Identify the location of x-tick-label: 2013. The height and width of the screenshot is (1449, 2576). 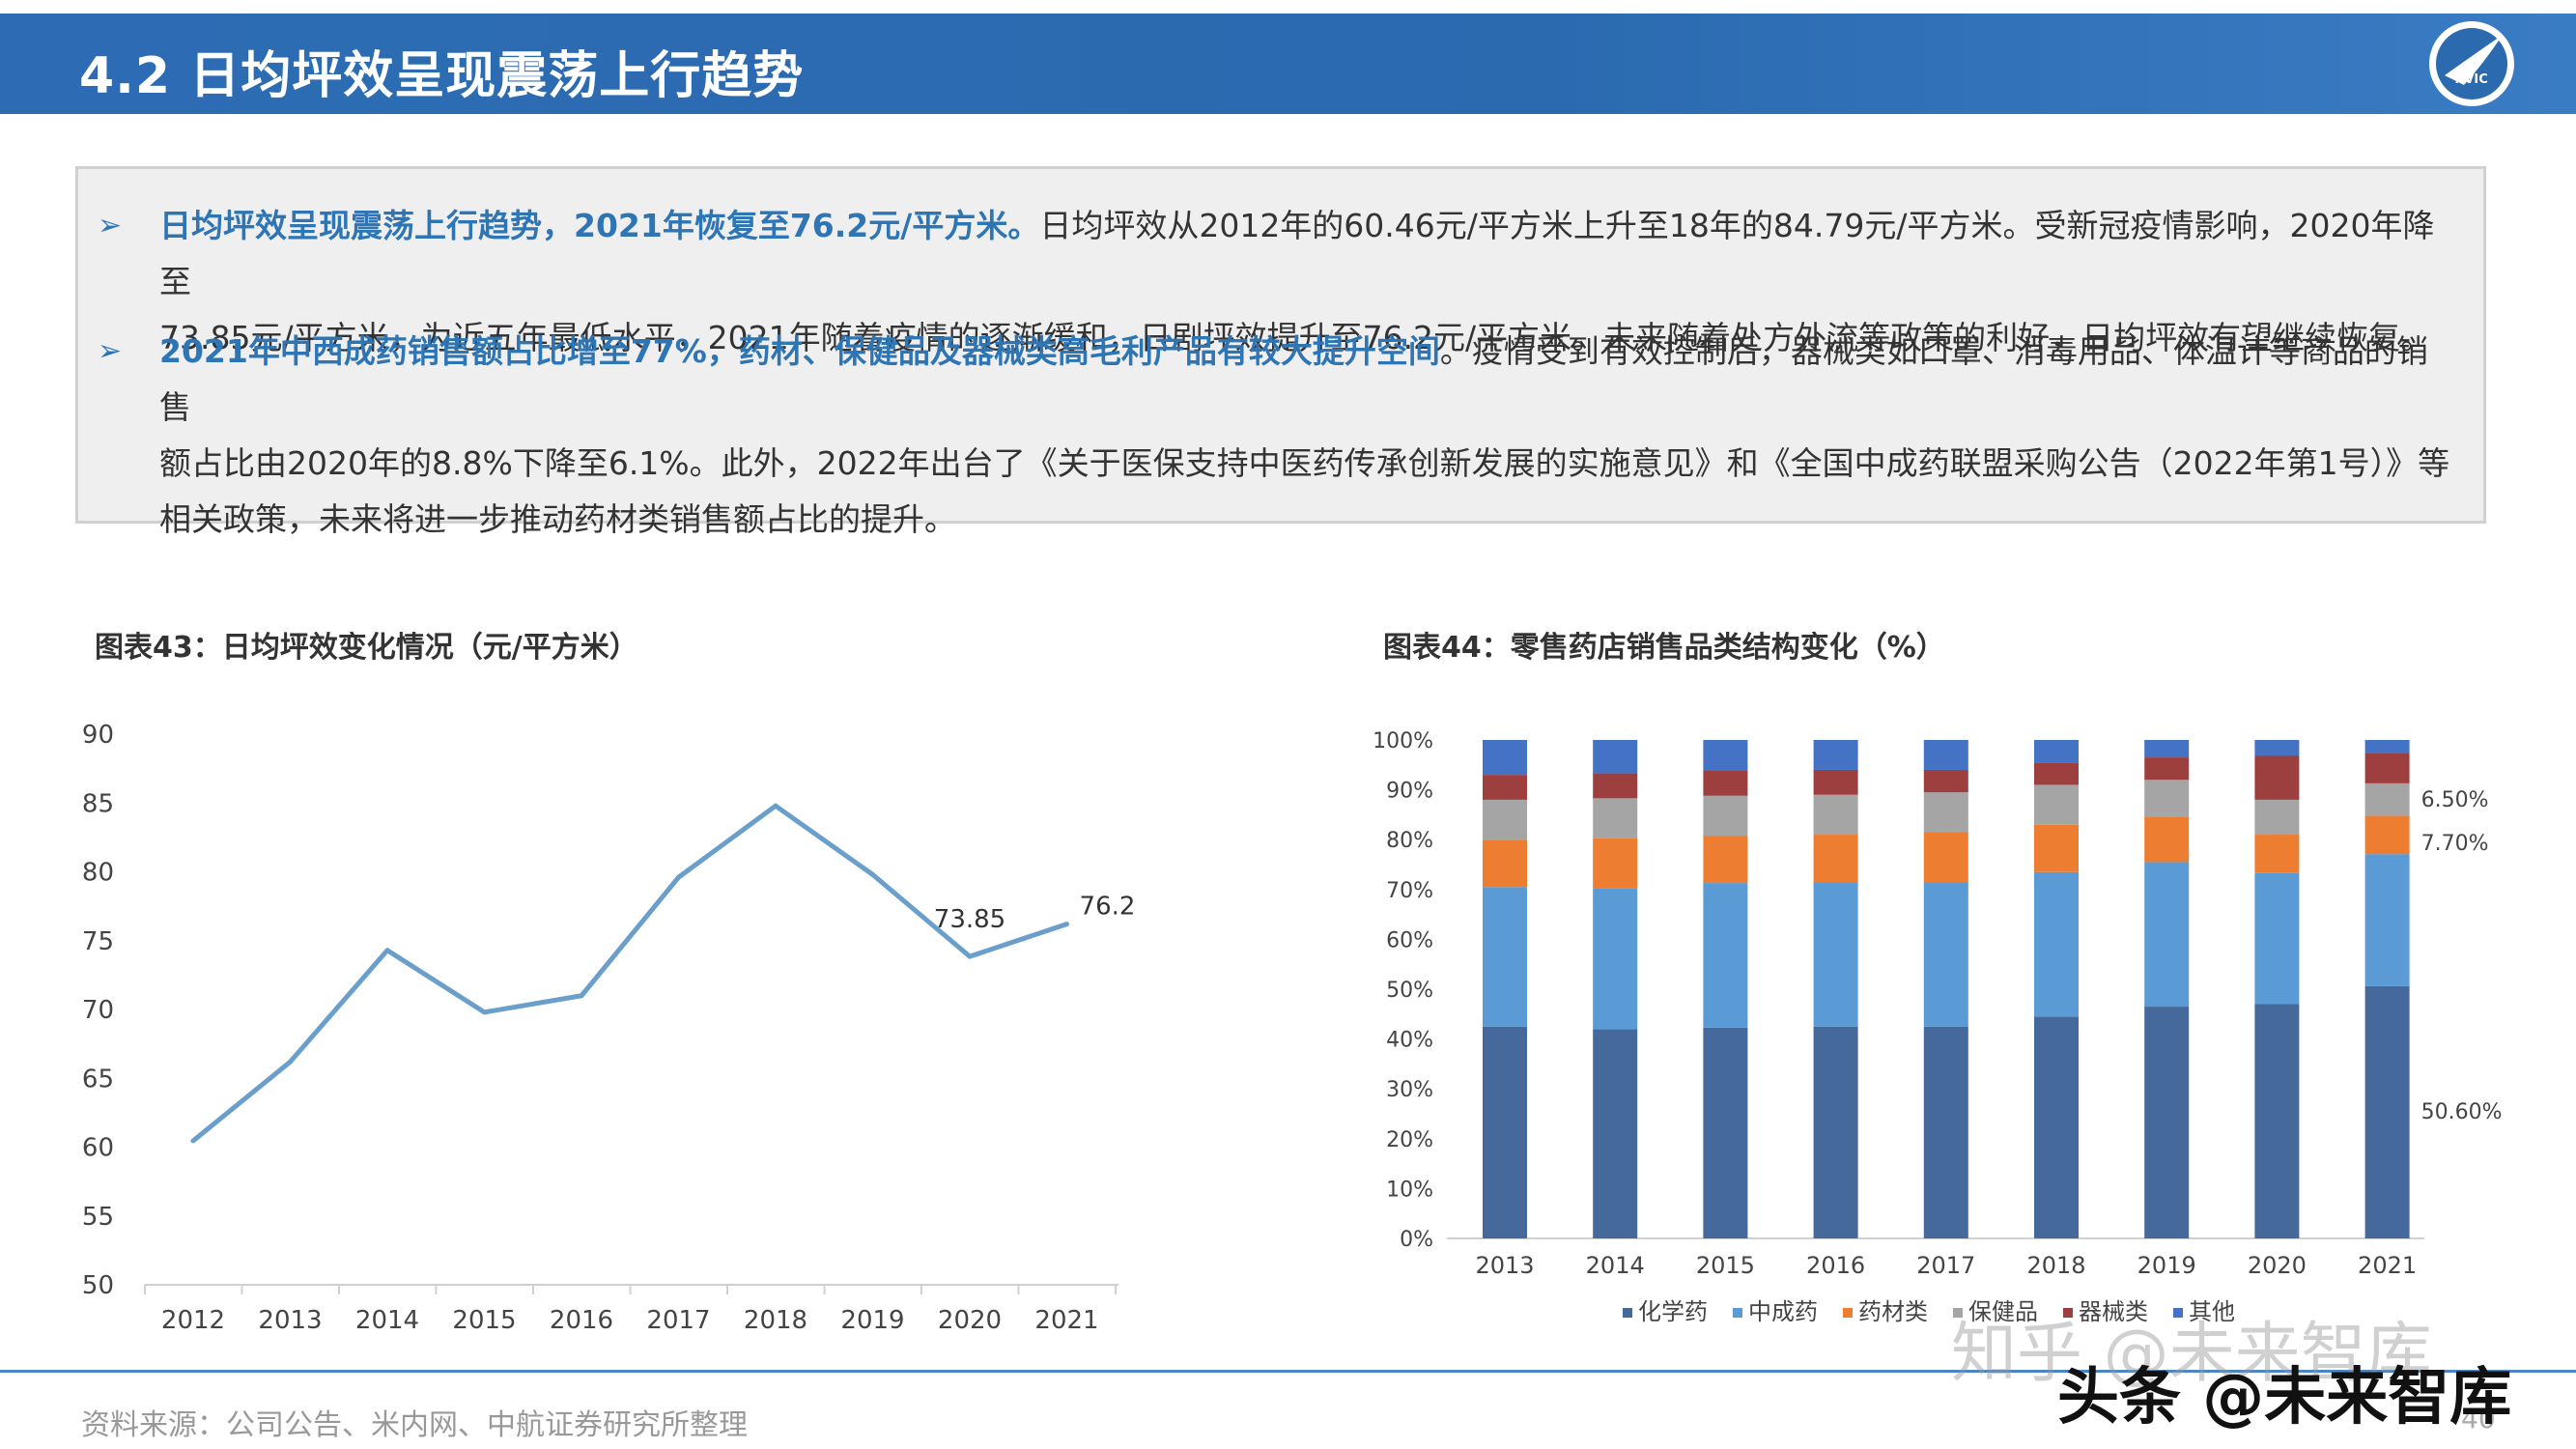
(1504, 1265).